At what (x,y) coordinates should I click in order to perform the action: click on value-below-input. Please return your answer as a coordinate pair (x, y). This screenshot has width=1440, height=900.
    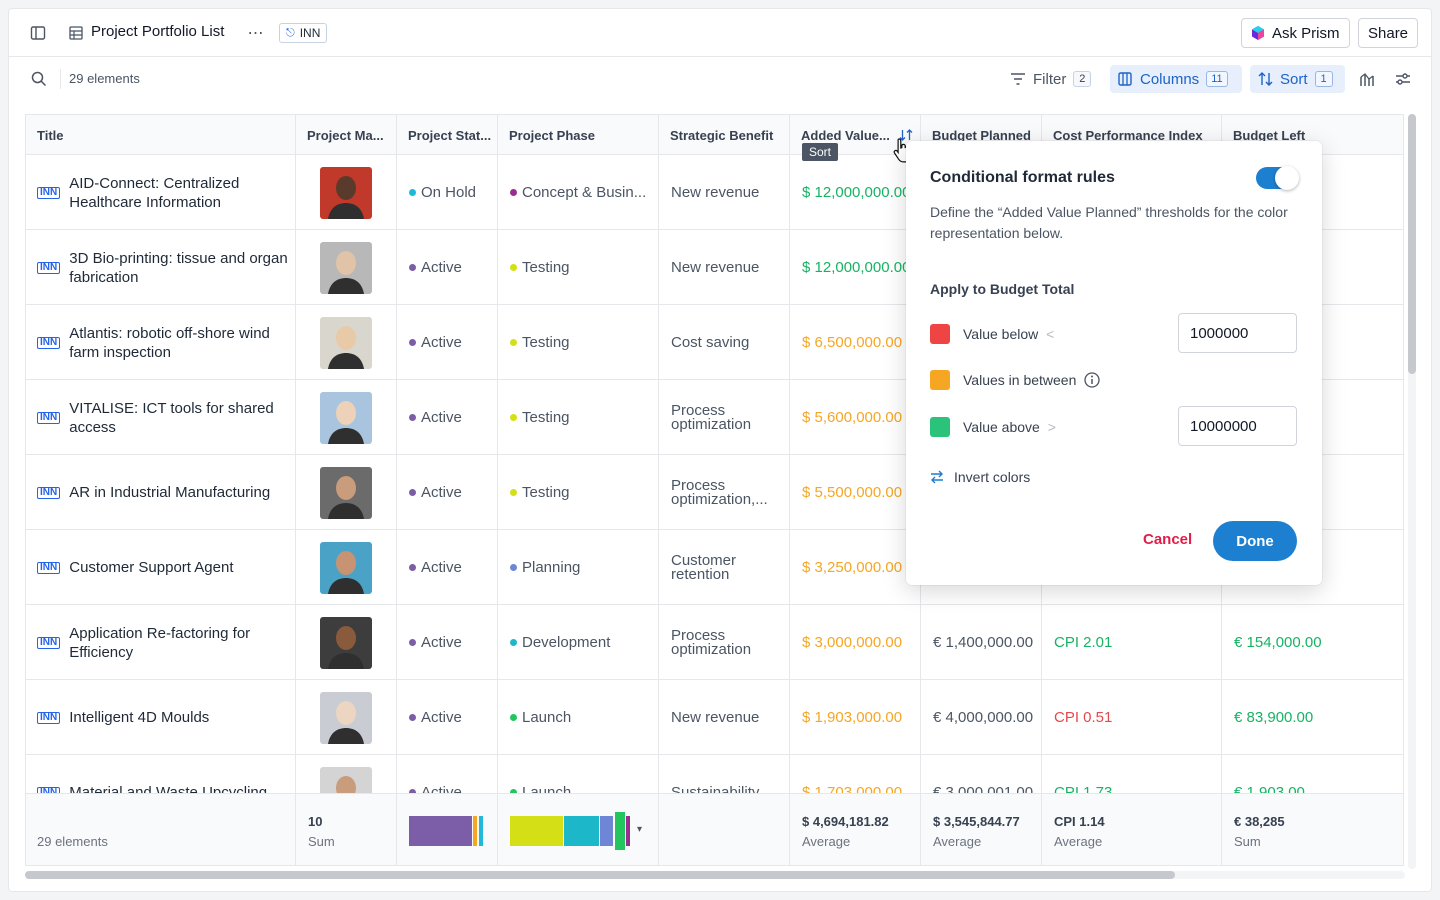
    Looking at the image, I should click on (1237, 333).